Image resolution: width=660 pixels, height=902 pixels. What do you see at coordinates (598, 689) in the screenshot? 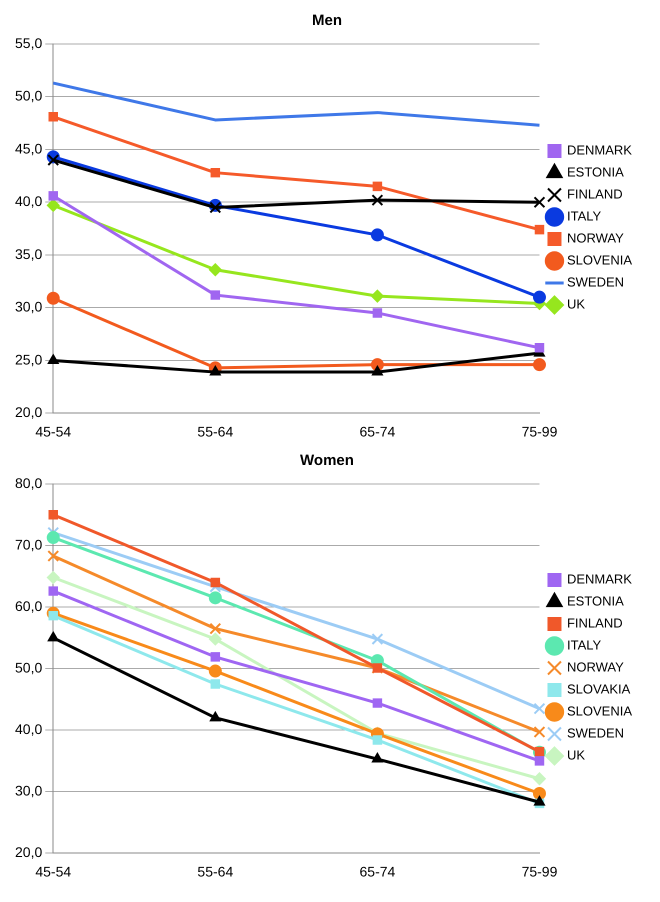
I see `legend-label: SLOVAKIA` at bounding box center [598, 689].